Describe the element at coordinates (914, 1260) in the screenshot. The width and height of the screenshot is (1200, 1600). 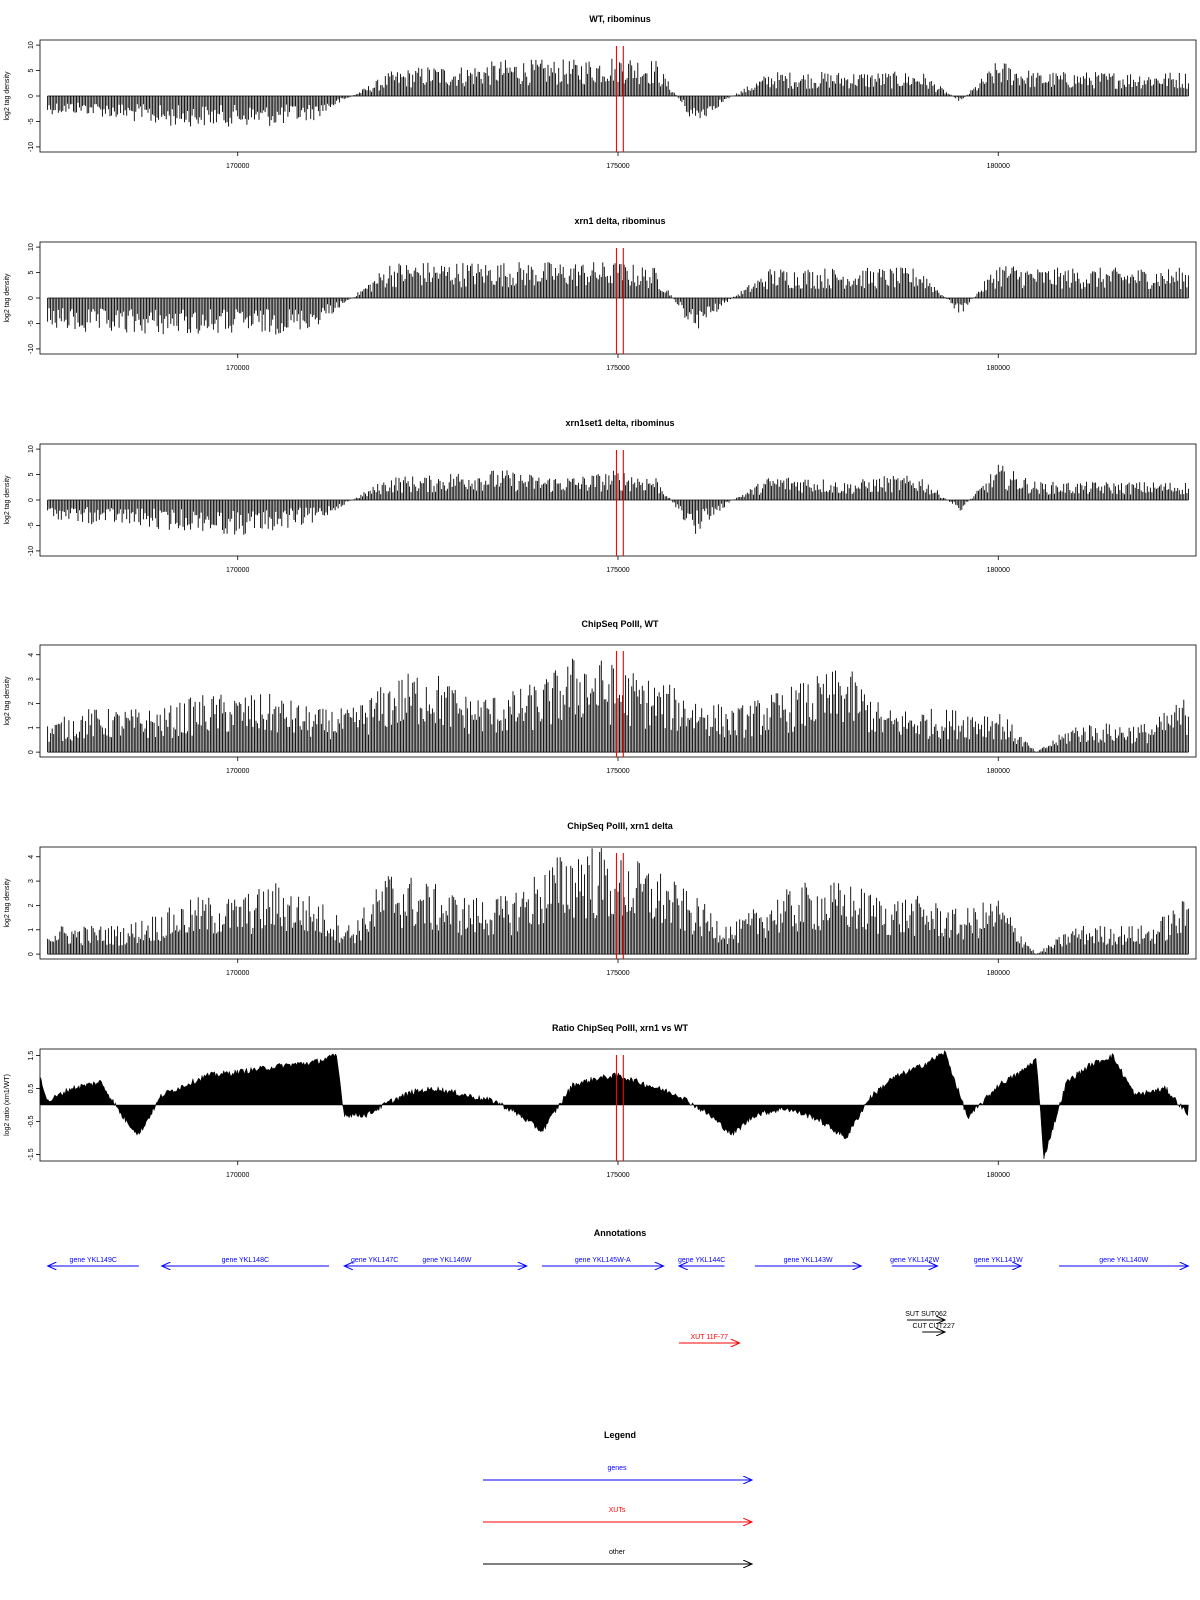
I see `feature-label: gene YKL142W` at that location.